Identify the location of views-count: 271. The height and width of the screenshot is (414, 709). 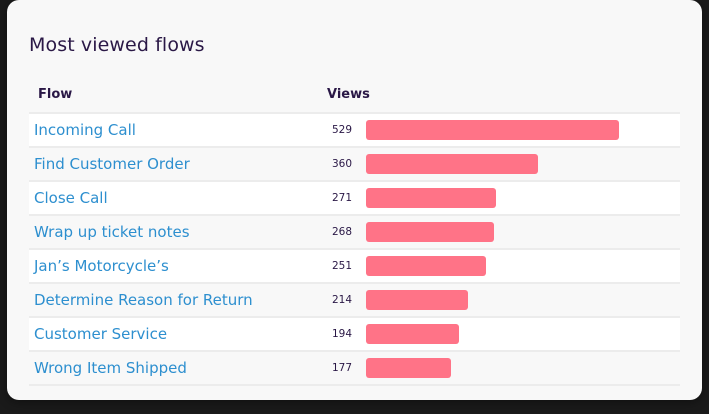
(342, 198).